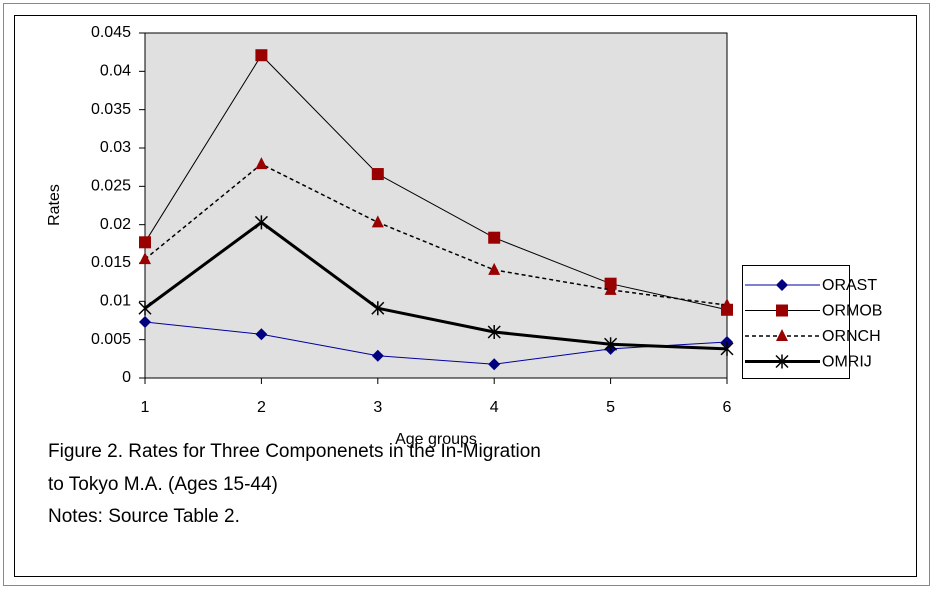  Describe the element at coordinates (377, 407) in the screenshot. I see `x-tick-label: 3` at that location.